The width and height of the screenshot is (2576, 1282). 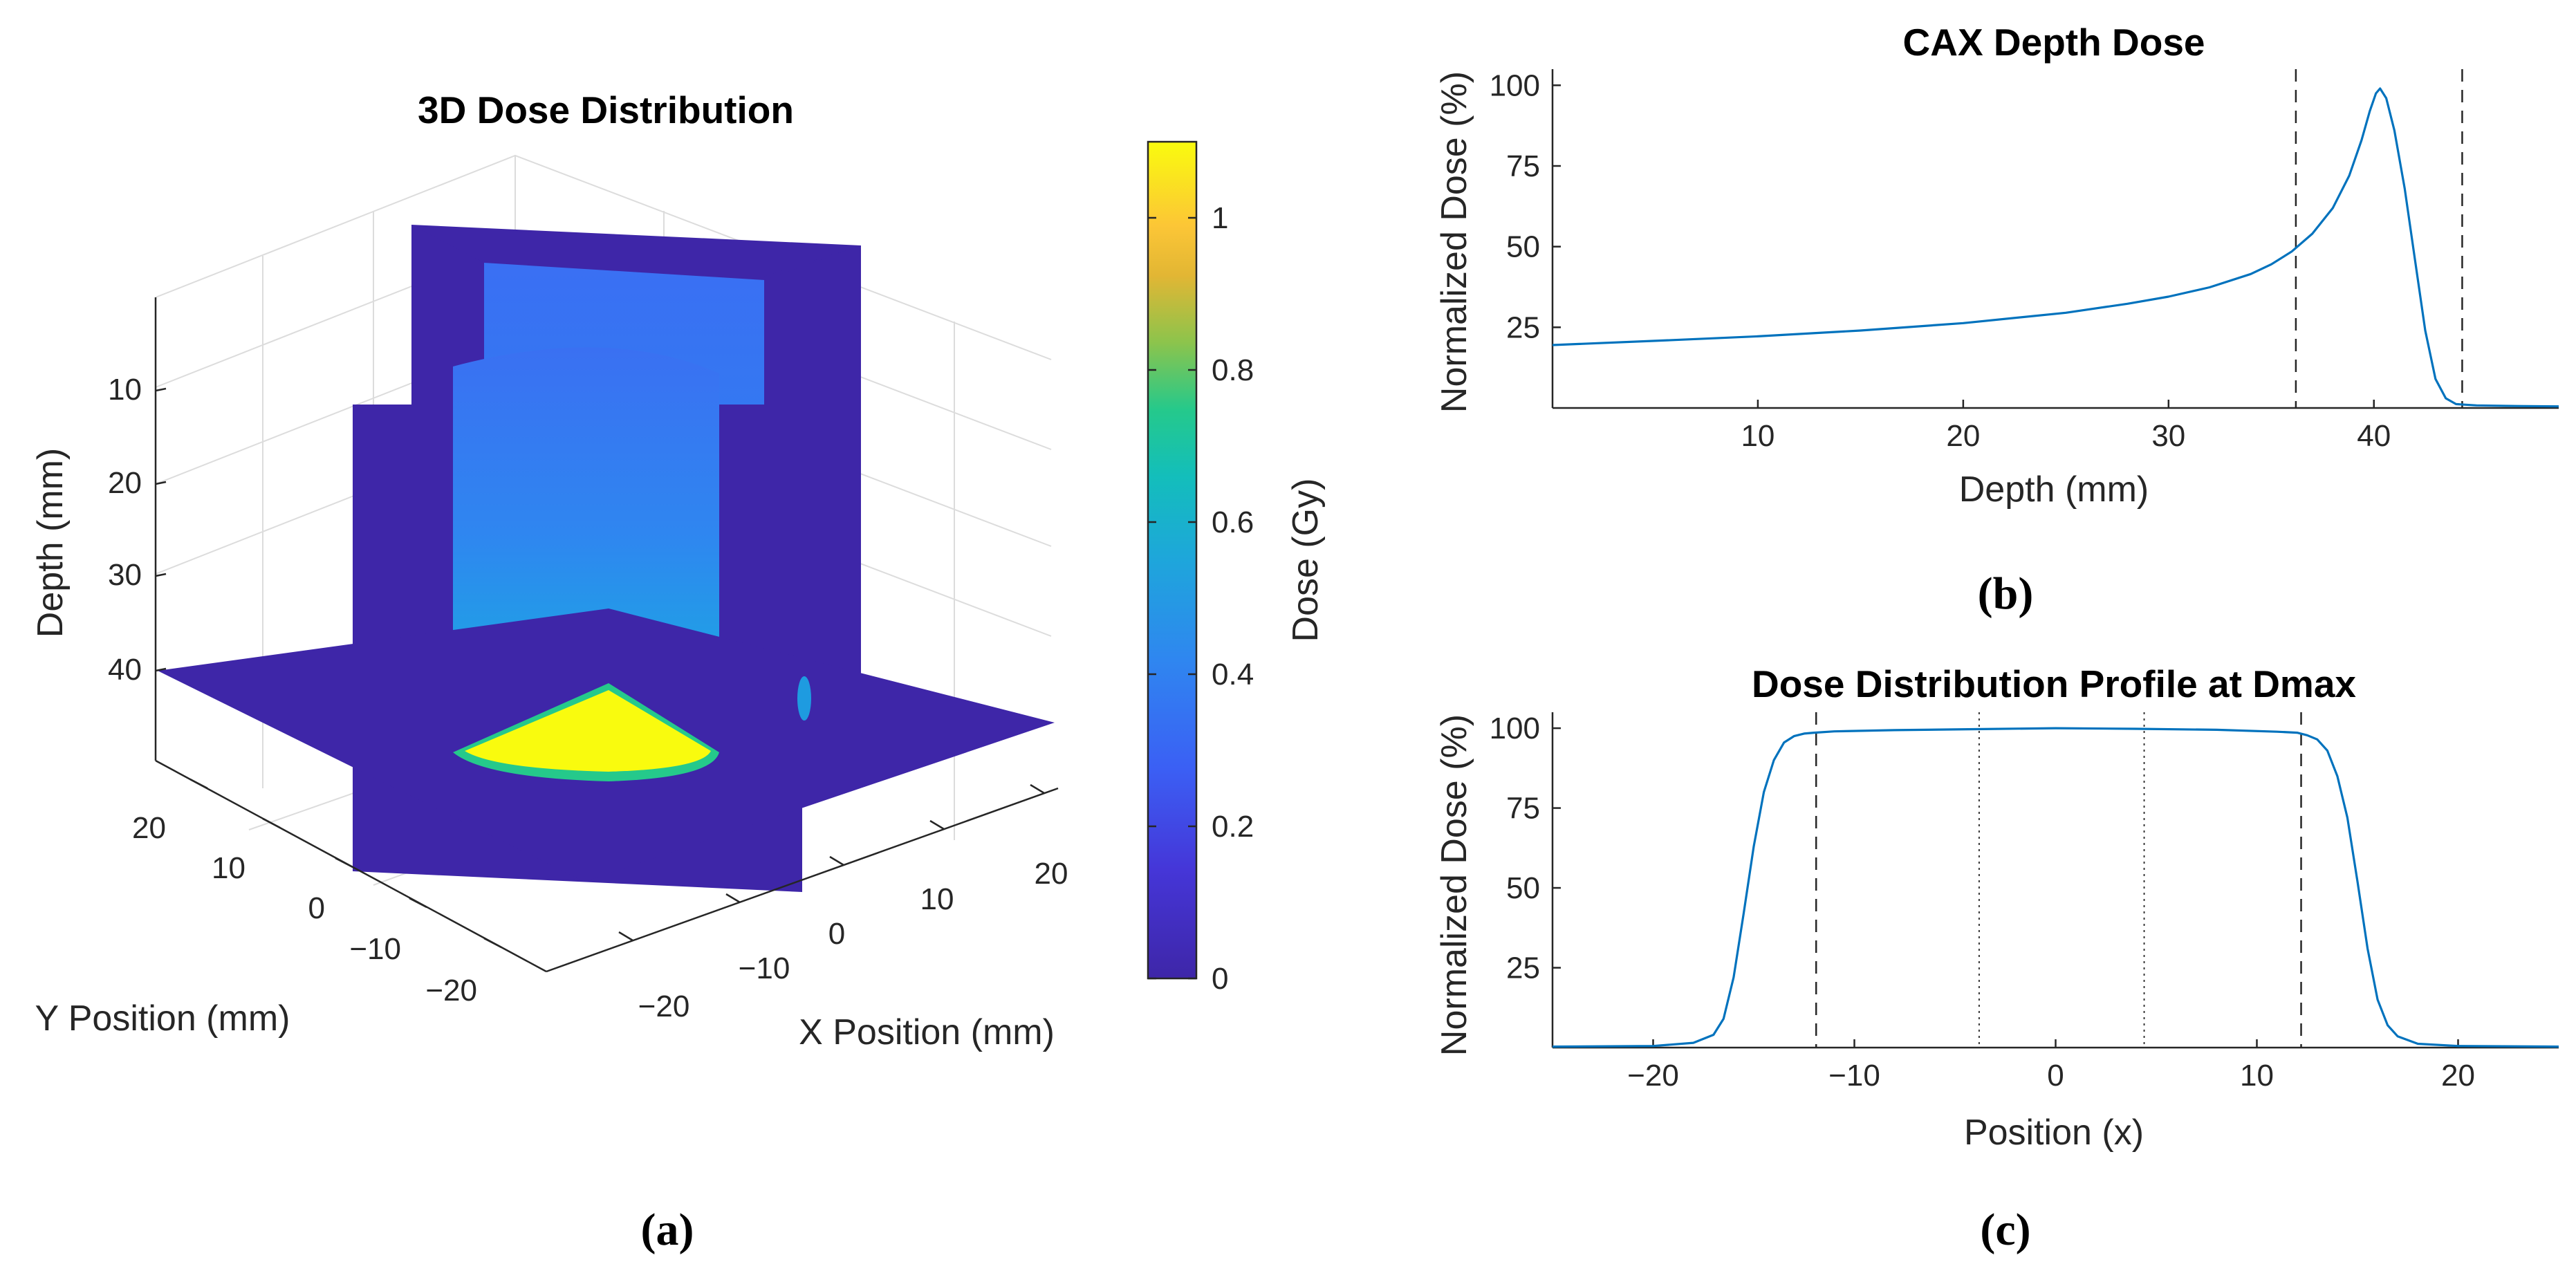 I want to click on panel-a-x-axis, so click(x=802, y=880).